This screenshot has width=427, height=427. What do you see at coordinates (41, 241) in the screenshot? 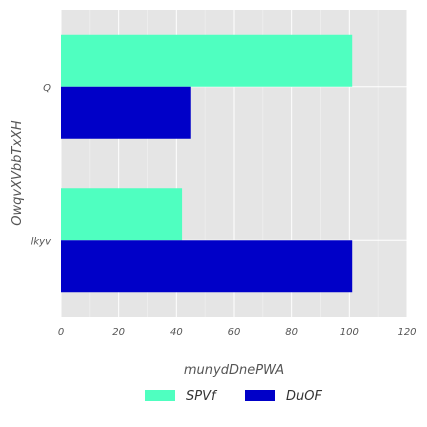
I see `y-tick-label: lkyv` at bounding box center [41, 241].